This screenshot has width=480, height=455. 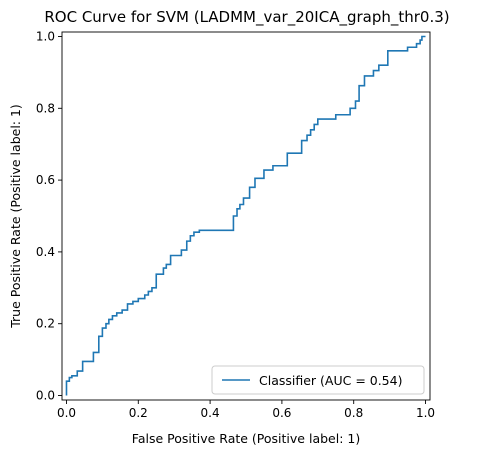 I want to click on y-tick-label: 0.4, so click(x=45, y=252).